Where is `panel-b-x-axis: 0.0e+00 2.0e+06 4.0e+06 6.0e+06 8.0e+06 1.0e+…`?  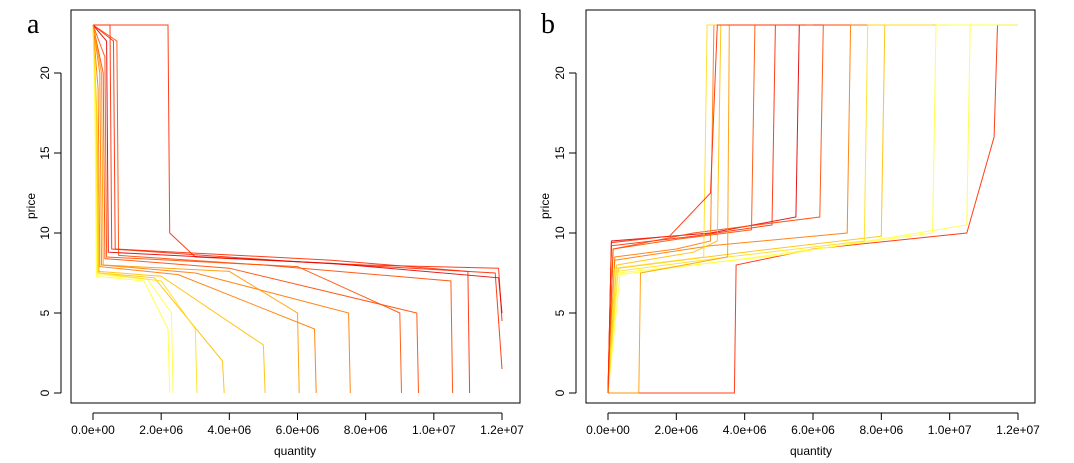 panel-b-x-axis: 0.0e+00 2.0e+06 4.0e+06 6.0e+06 8.0e+06 1.0e+… is located at coordinates (813, 424).